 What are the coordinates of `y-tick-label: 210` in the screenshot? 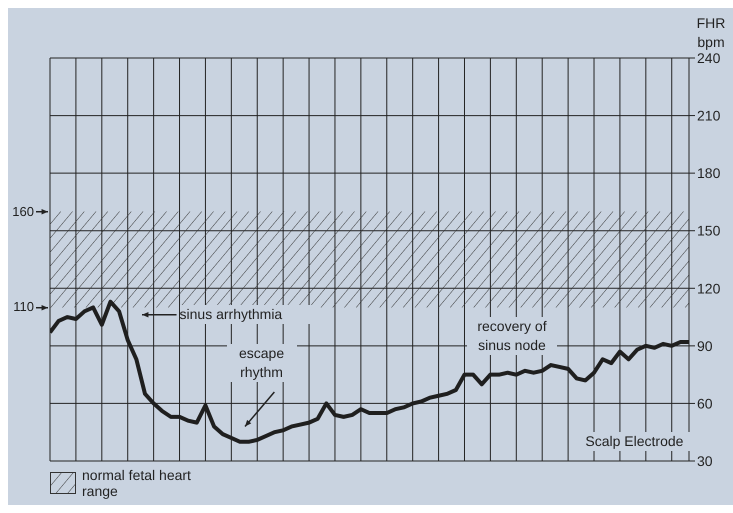 It's located at (709, 116).